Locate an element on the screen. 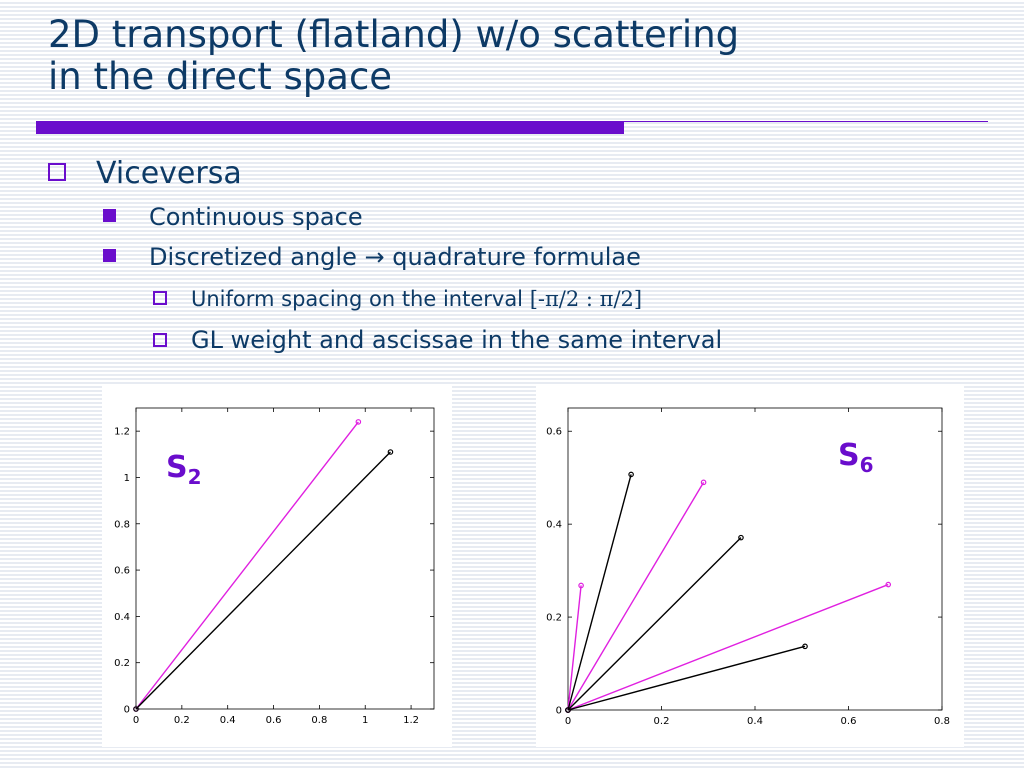  bullet-level2-continuous: Continuous space is located at coordinates (233, 217).